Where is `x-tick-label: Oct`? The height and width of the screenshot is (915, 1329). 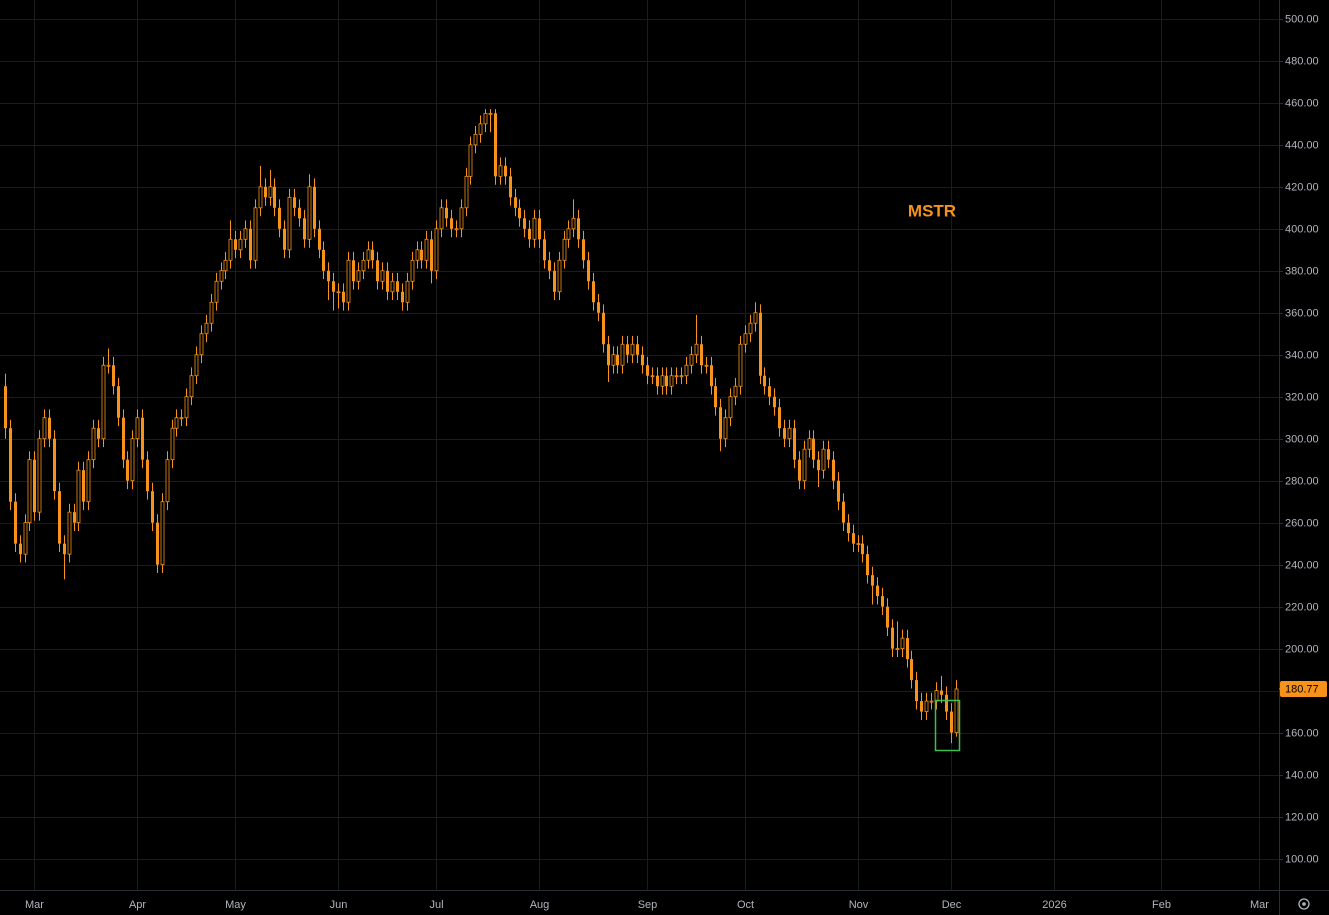
x-tick-label: Oct is located at coordinates (745, 905).